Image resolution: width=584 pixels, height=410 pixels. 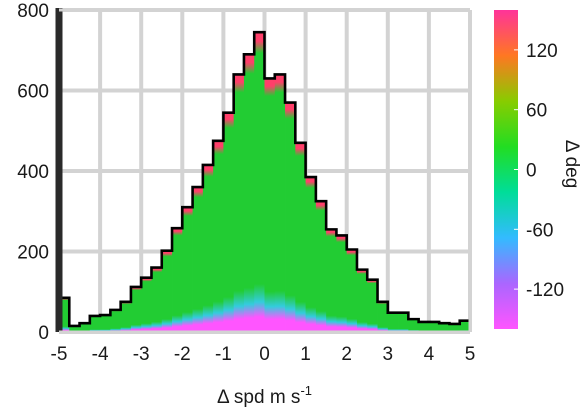 I want to click on y-tick-label: 400, so click(x=33, y=172).